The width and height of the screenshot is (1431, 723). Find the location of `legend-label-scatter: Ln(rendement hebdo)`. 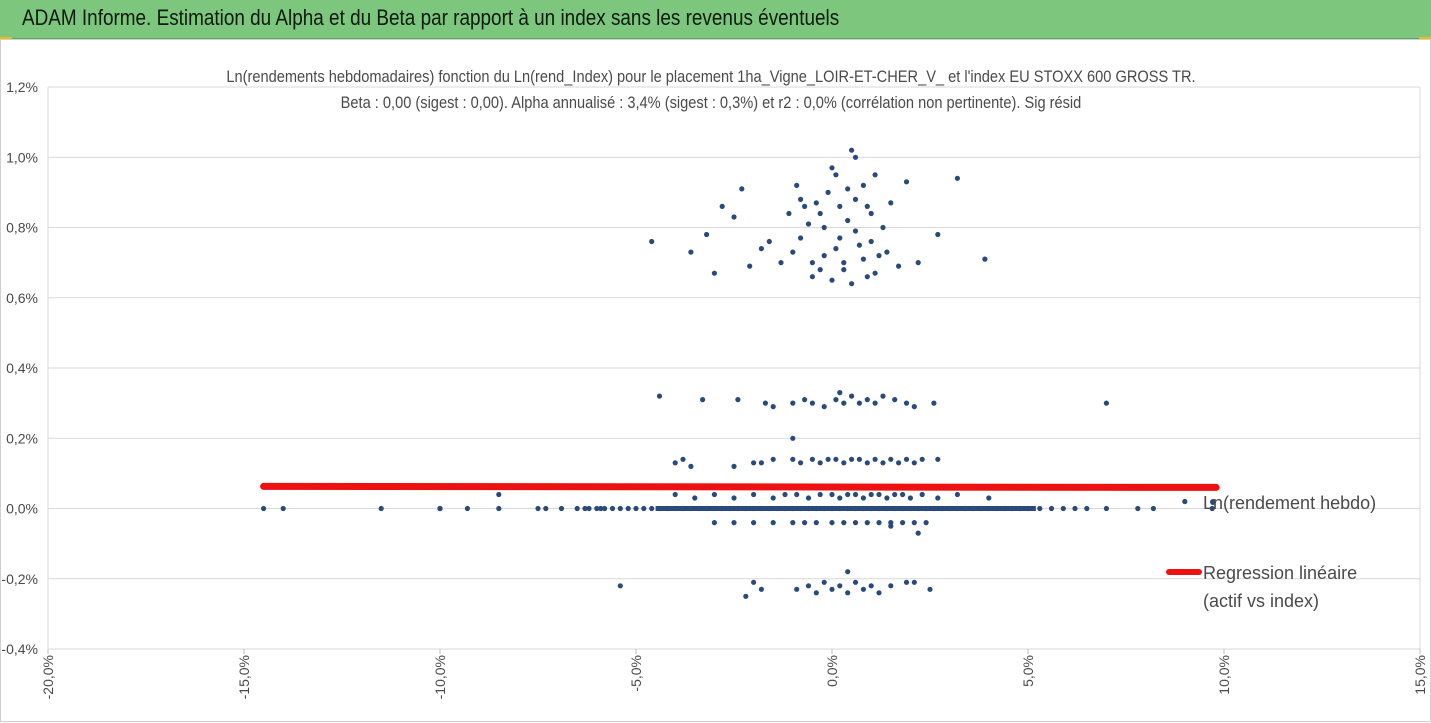

legend-label-scatter: Ln(rendement hebdo) is located at coordinates (1289, 503).